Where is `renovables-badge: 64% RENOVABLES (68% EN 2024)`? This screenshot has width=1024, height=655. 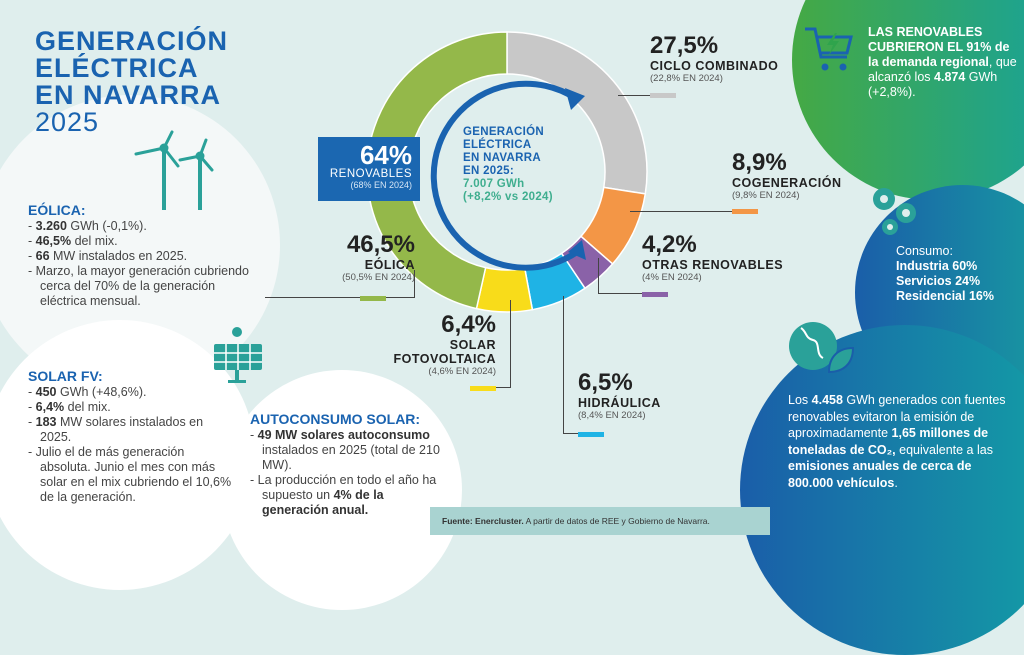
renovables-badge: 64% RENOVABLES (68% EN 2024) is located at coordinates (369, 169).